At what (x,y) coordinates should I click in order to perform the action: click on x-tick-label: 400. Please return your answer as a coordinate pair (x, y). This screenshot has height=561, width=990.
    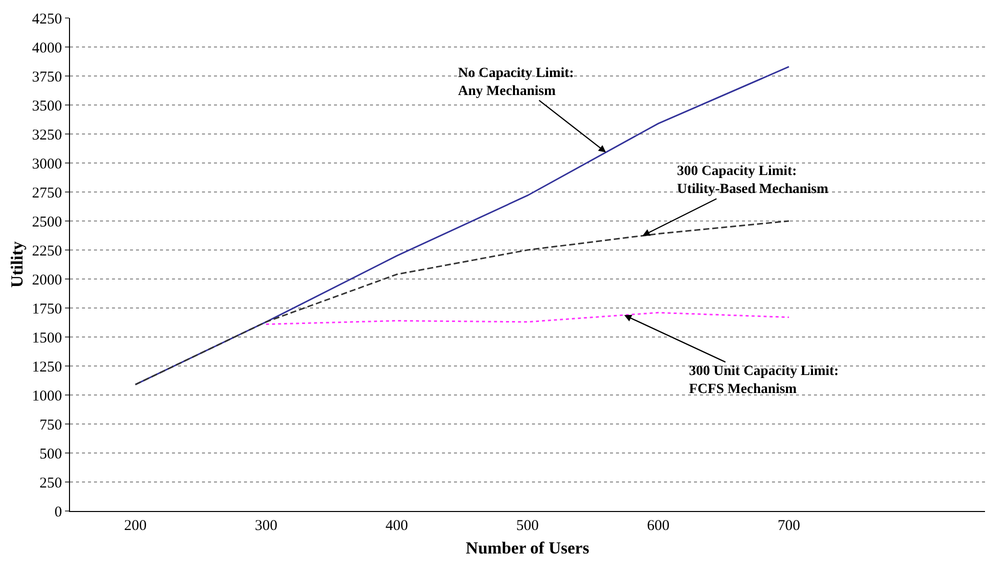
    Looking at the image, I should click on (397, 526).